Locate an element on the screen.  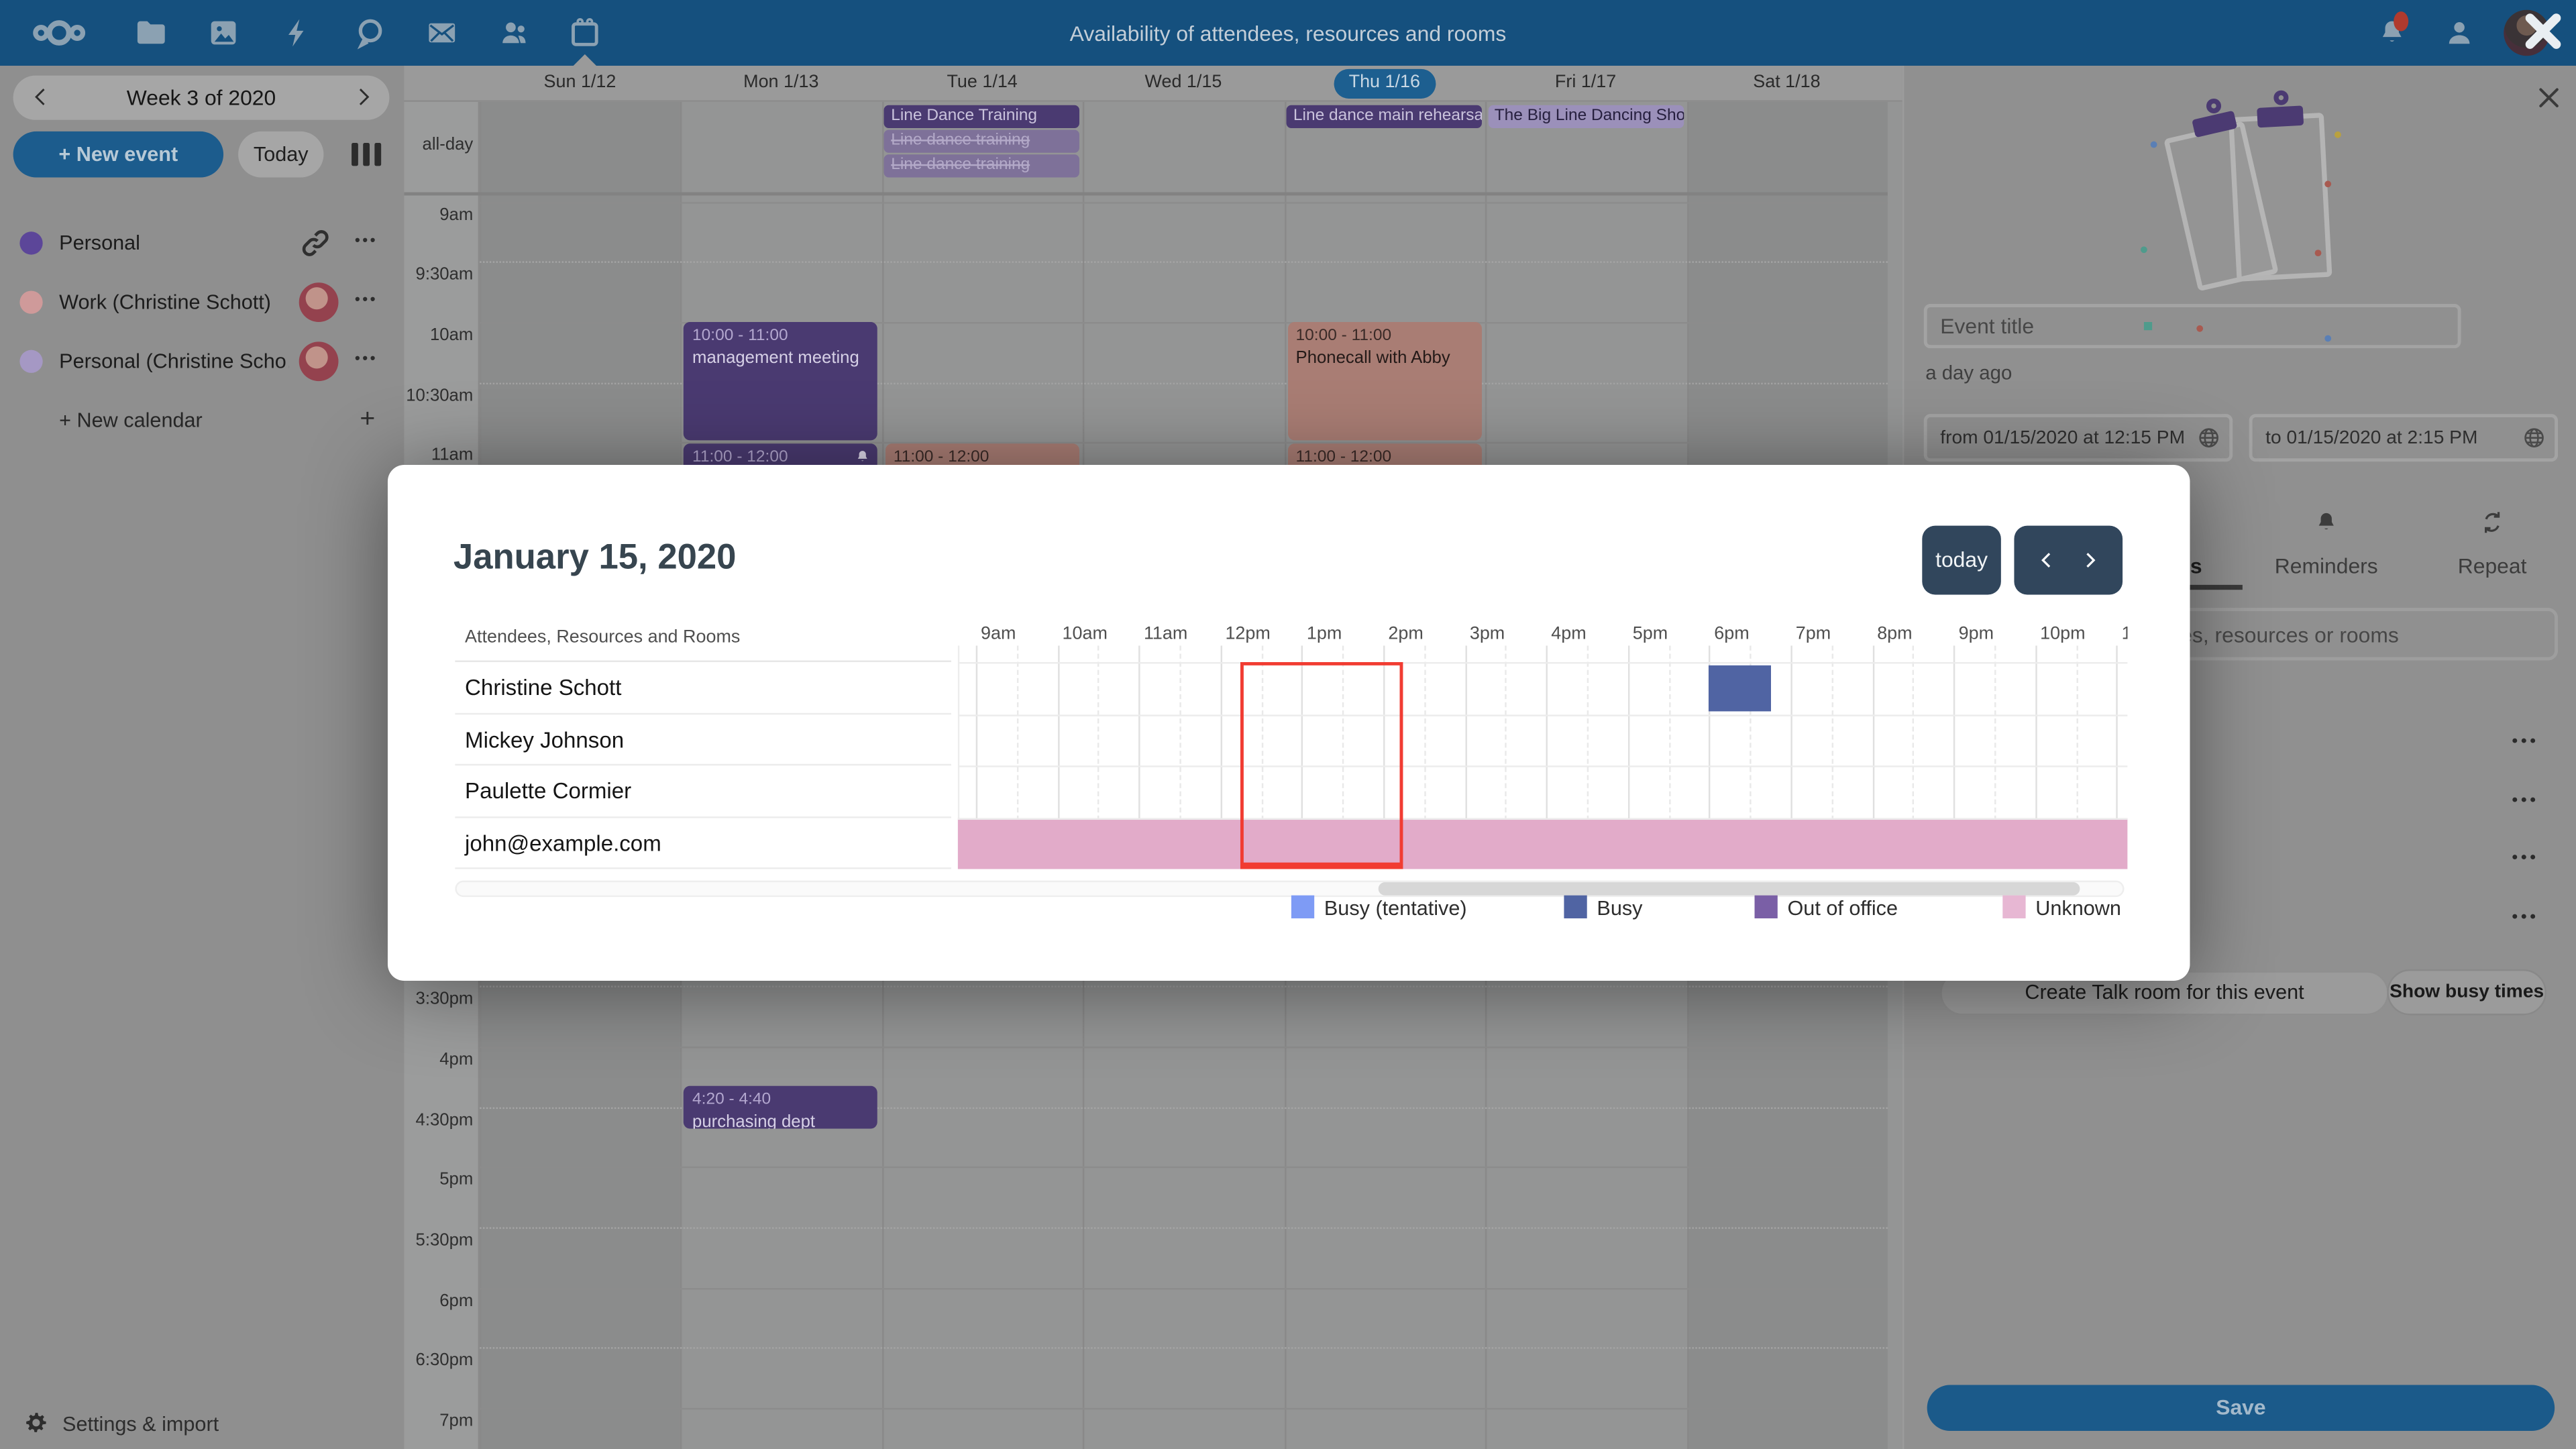
row-separator is located at coordinates (1542, 715).